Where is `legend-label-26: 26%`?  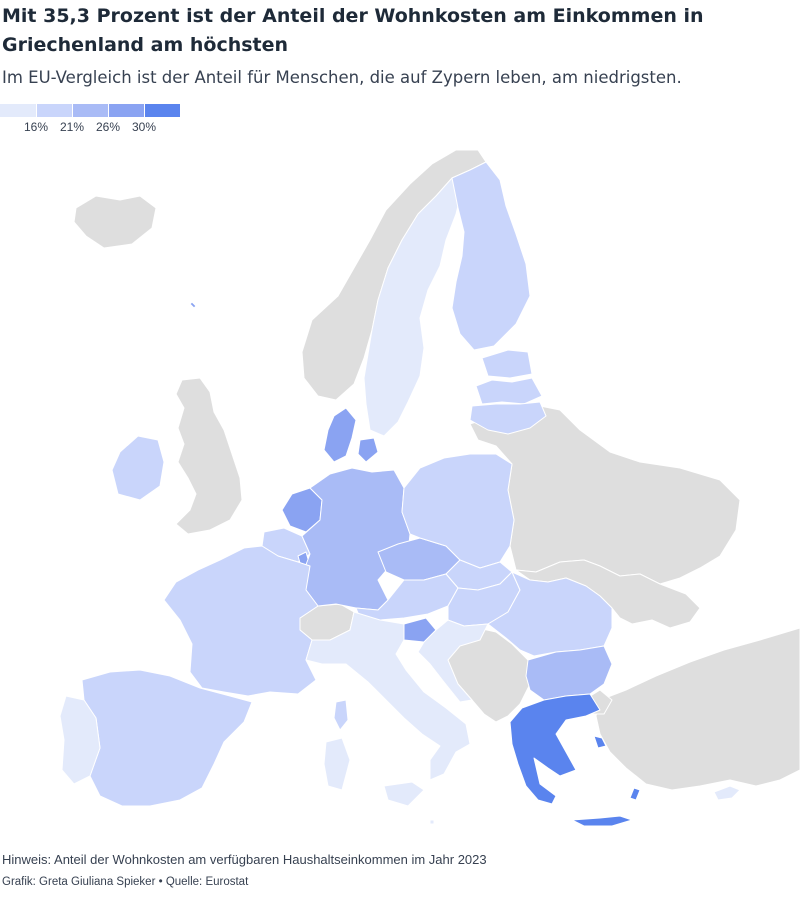
legend-label-26: 26% is located at coordinates (108, 127).